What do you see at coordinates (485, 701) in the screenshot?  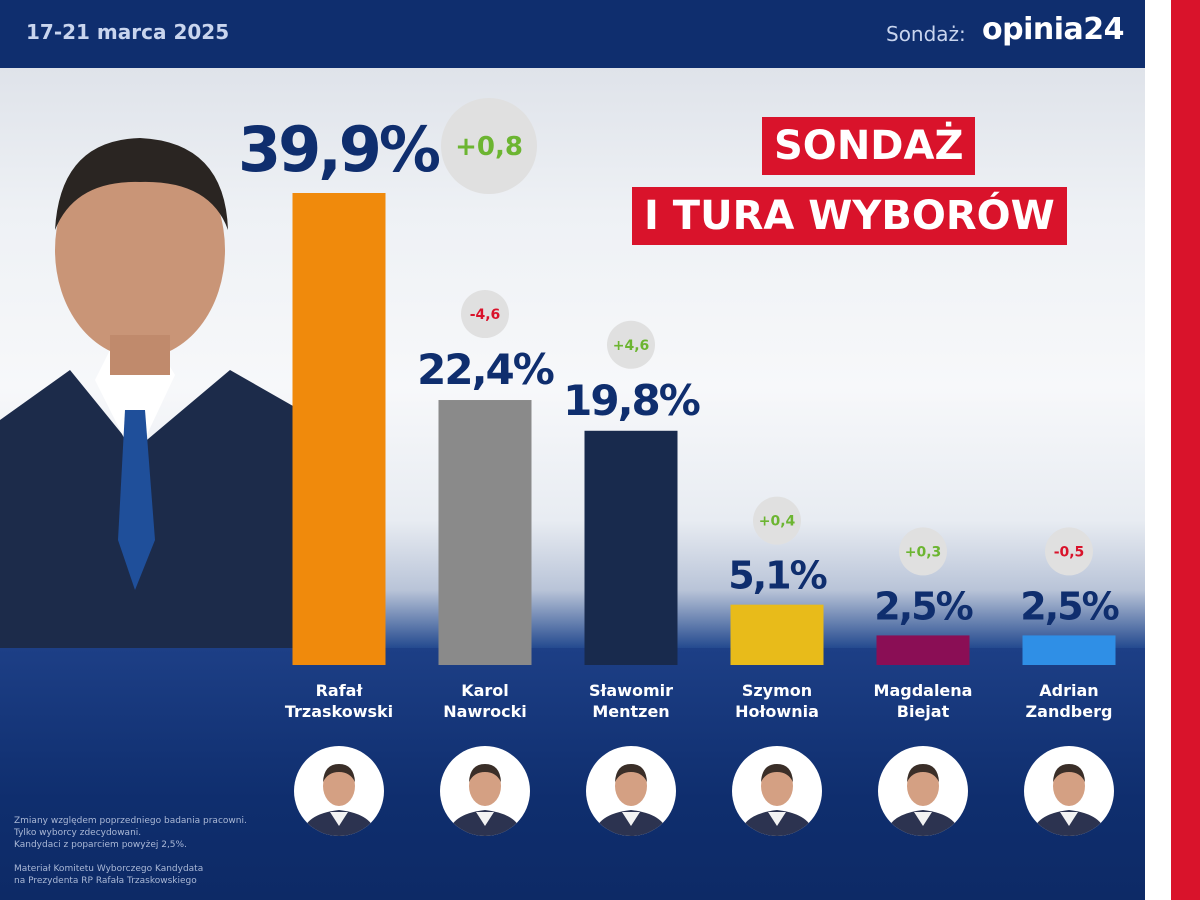 I see `candidate-name: Karol Nawrocki` at bounding box center [485, 701].